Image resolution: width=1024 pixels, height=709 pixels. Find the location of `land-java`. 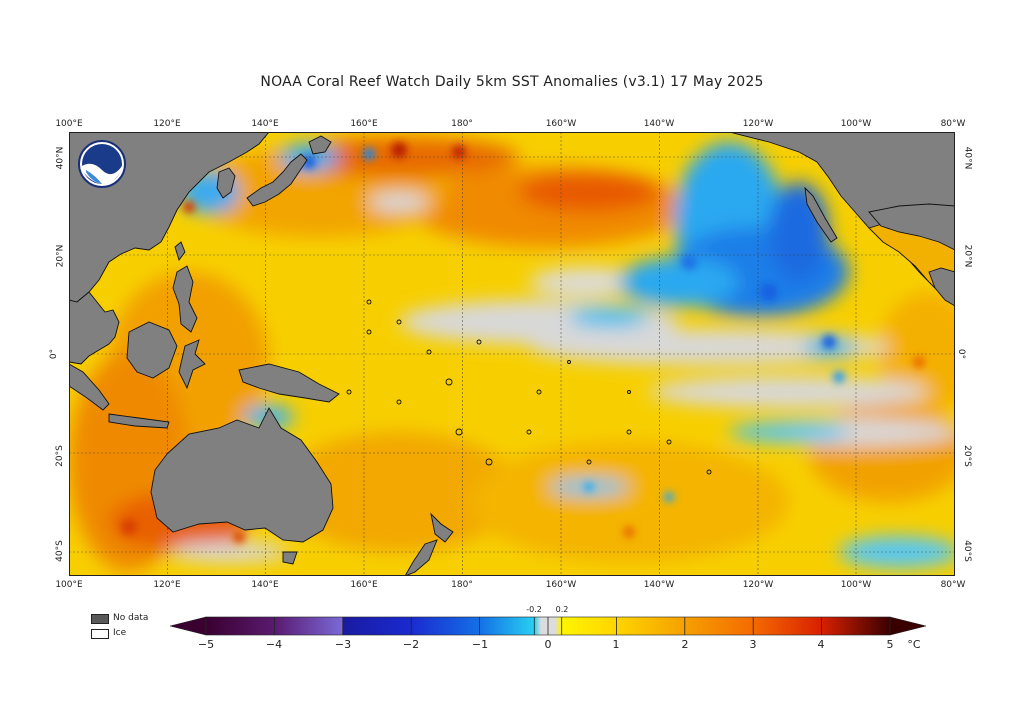

land-java is located at coordinates (139, 421).